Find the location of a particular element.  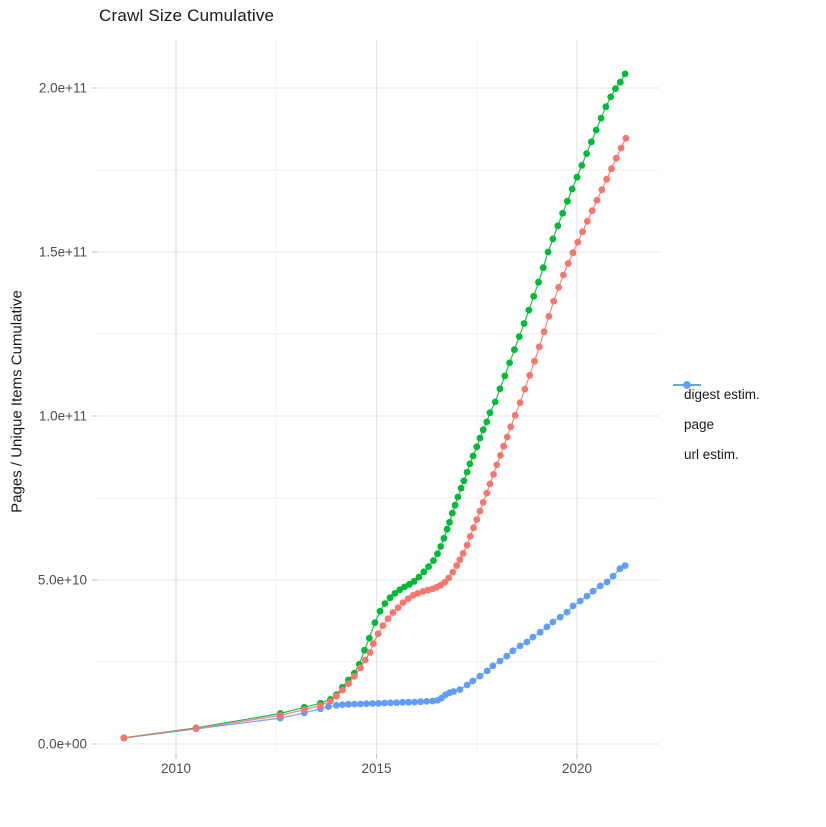

y-tick-label: 1.0e+11 is located at coordinates (63, 416).